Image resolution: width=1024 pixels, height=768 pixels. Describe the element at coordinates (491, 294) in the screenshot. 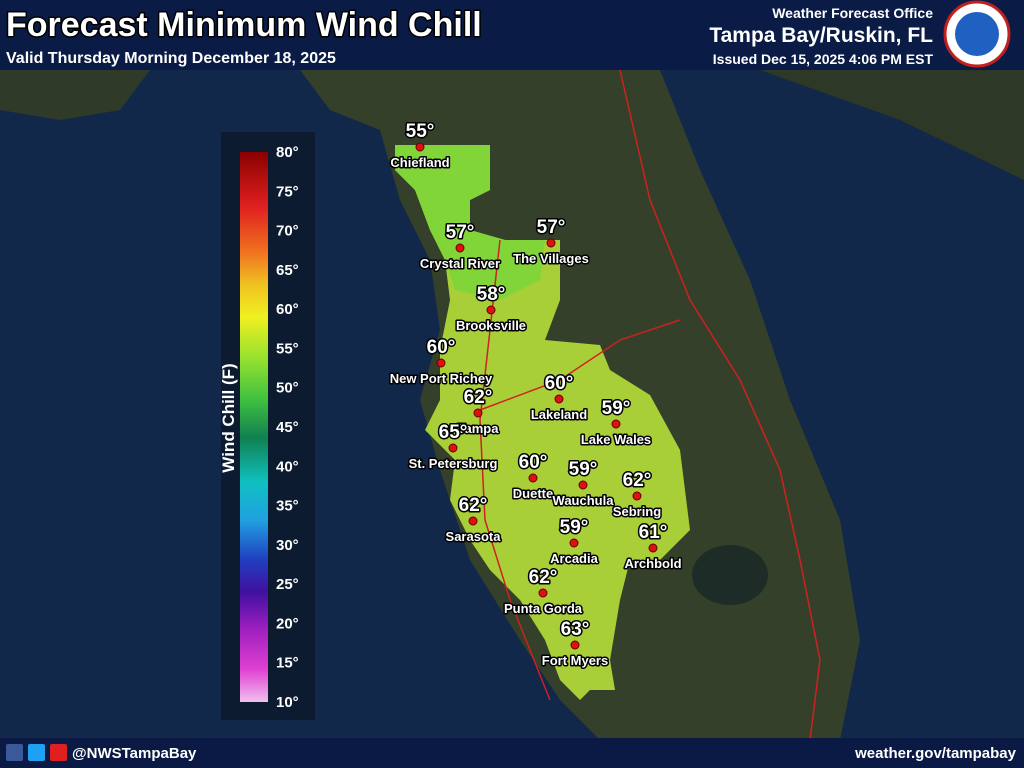

I see `city-temp: 58°` at that location.